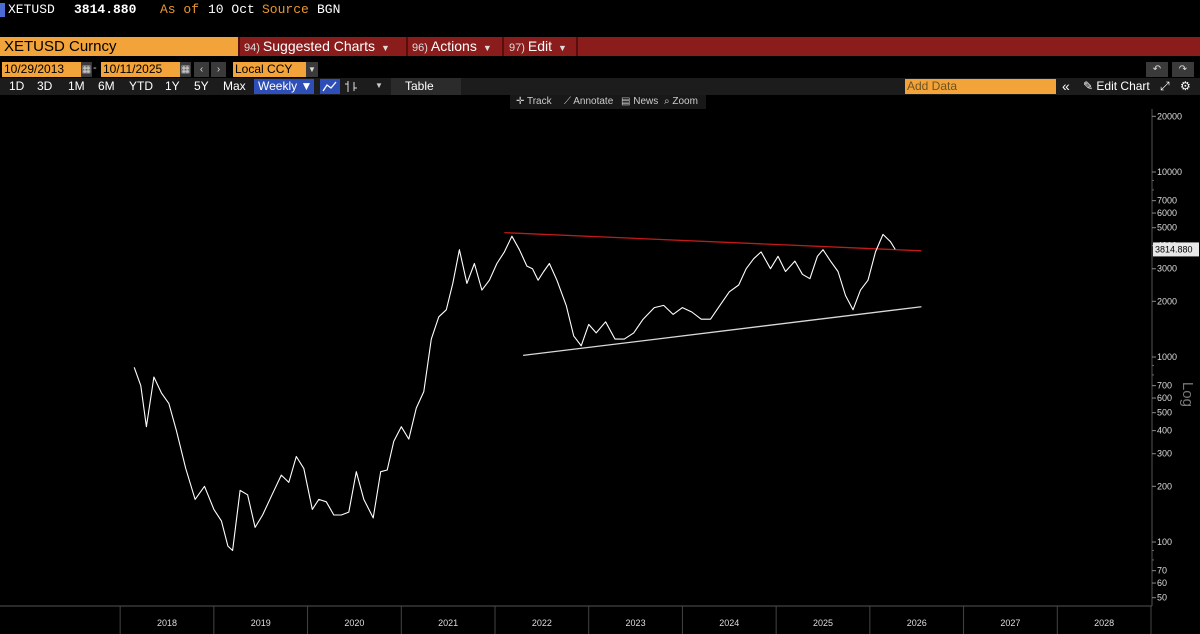  What do you see at coordinates (1167, 301) in the screenshot?
I see `y-tick-label: 2000` at bounding box center [1167, 301].